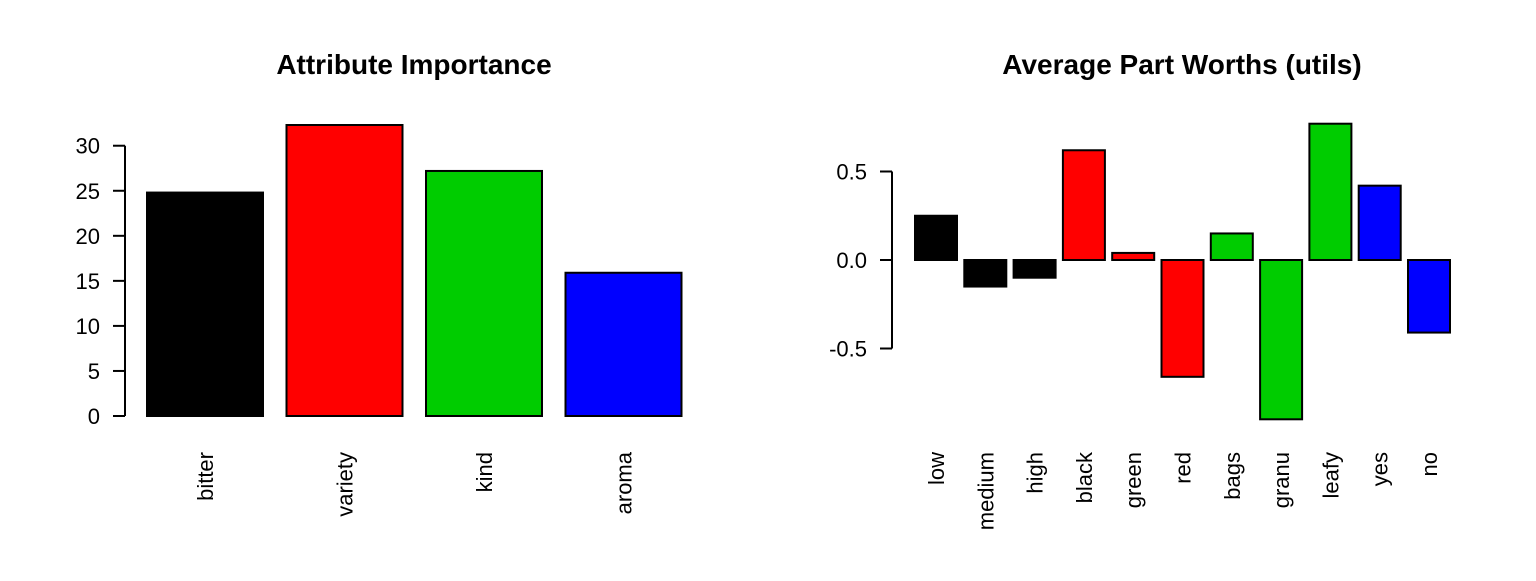 This screenshot has width=1536, height=581. What do you see at coordinates (1330, 191) in the screenshot?
I see `bar-leafy` at bounding box center [1330, 191].